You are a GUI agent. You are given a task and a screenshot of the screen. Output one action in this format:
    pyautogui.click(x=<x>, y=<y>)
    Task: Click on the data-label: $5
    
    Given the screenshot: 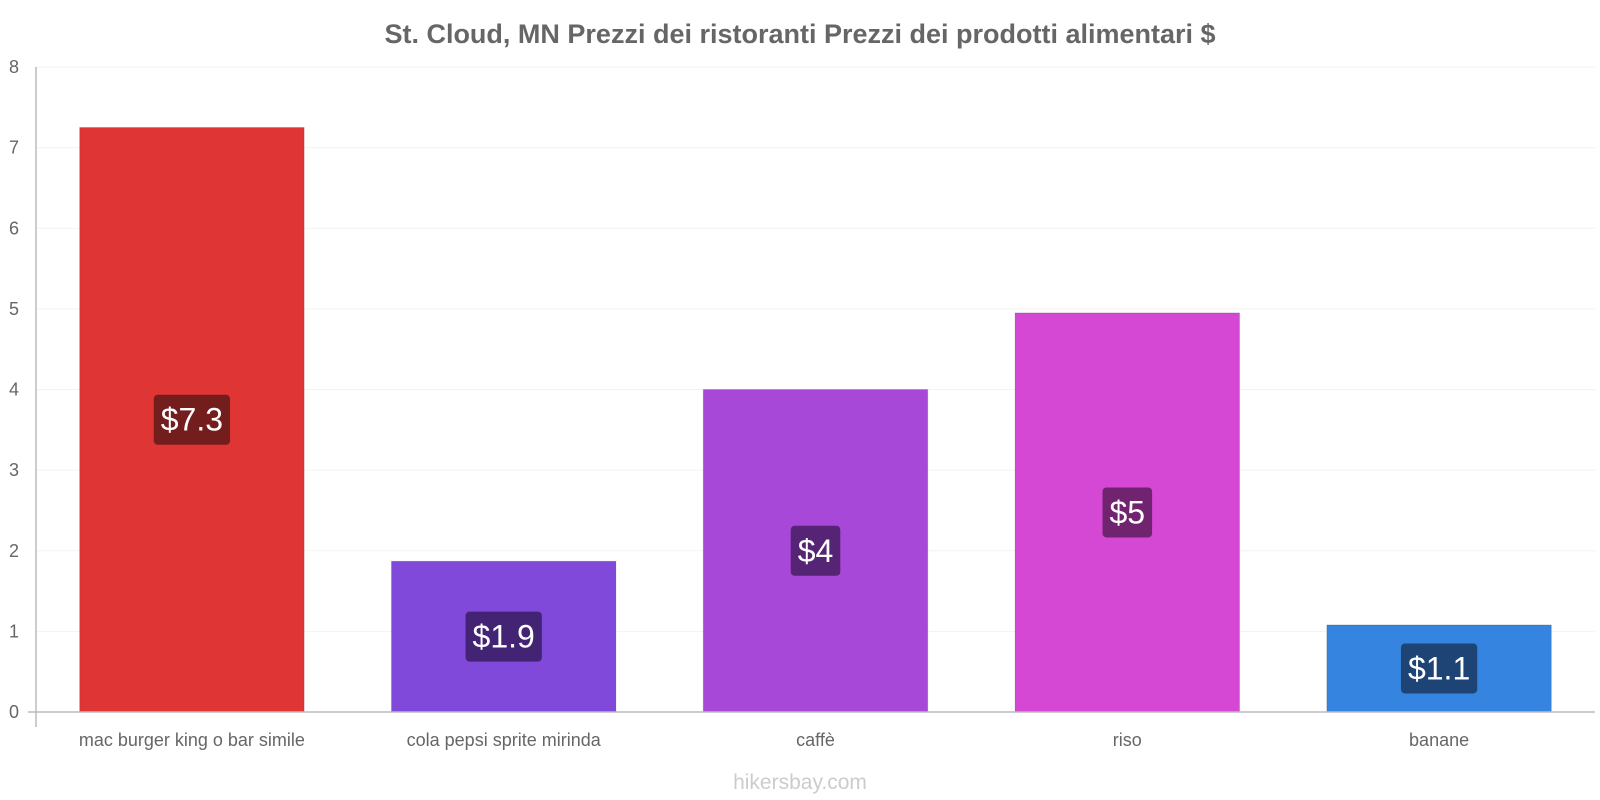 What is the action you would take?
    pyautogui.click(x=1127, y=512)
    